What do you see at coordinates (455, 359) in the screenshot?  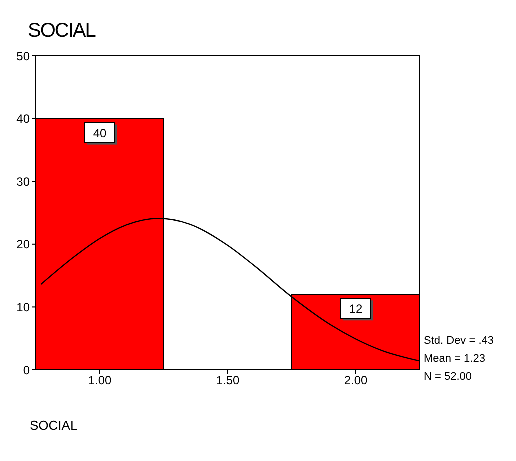 I see `text: Mean = 1.23` at bounding box center [455, 359].